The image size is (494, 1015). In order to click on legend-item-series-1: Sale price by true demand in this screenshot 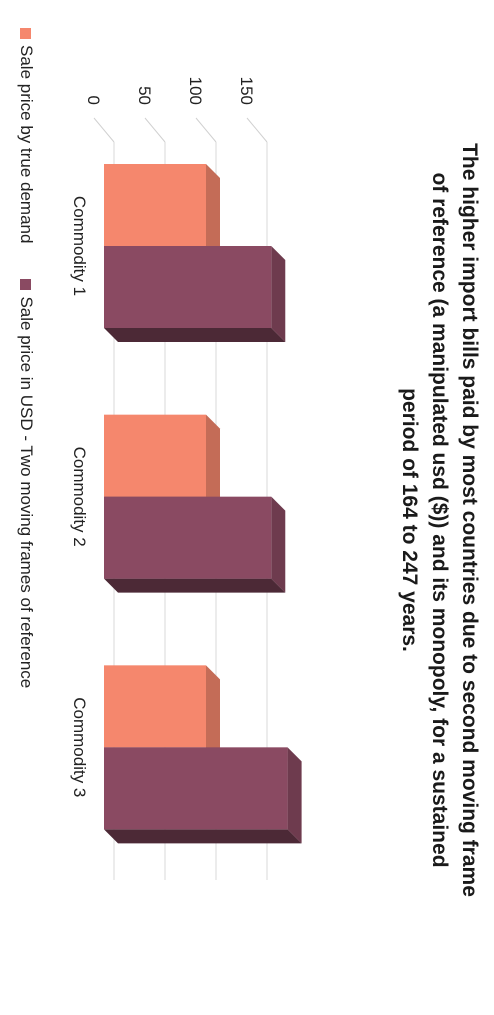, I will do `click(26, 135)`.